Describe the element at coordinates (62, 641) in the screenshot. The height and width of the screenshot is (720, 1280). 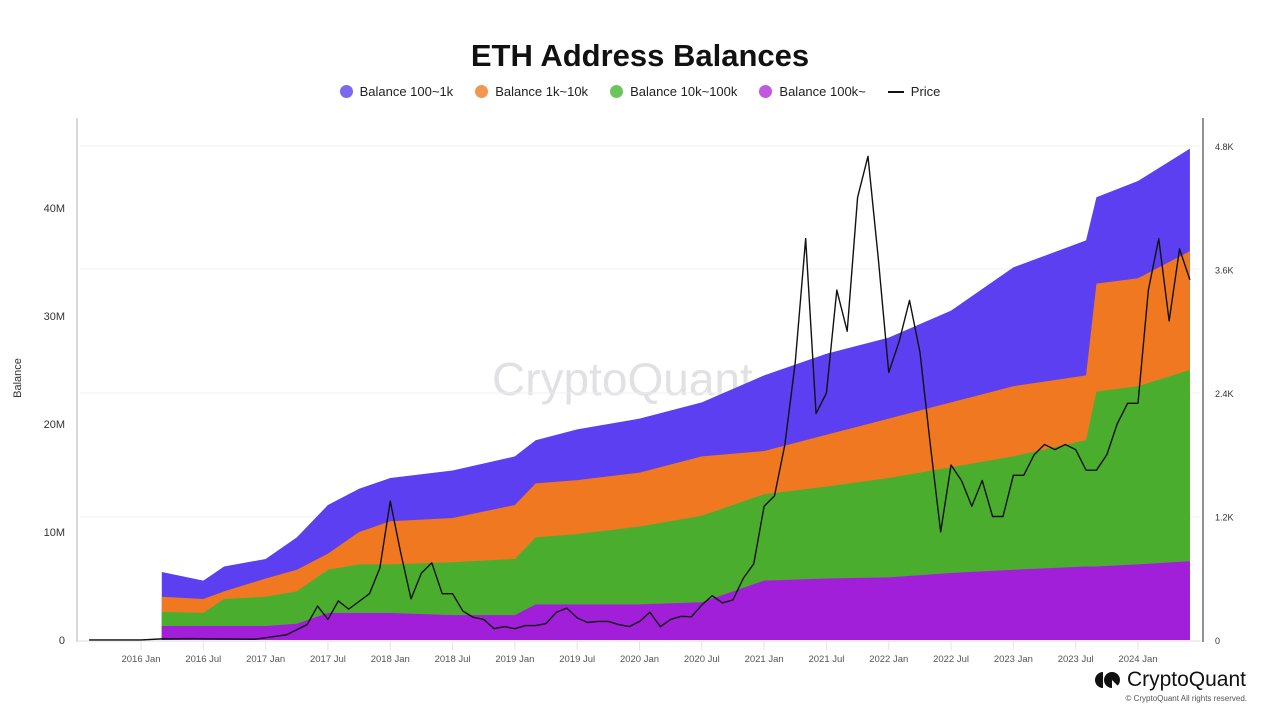
I see `y-tick-label: 0` at that location.